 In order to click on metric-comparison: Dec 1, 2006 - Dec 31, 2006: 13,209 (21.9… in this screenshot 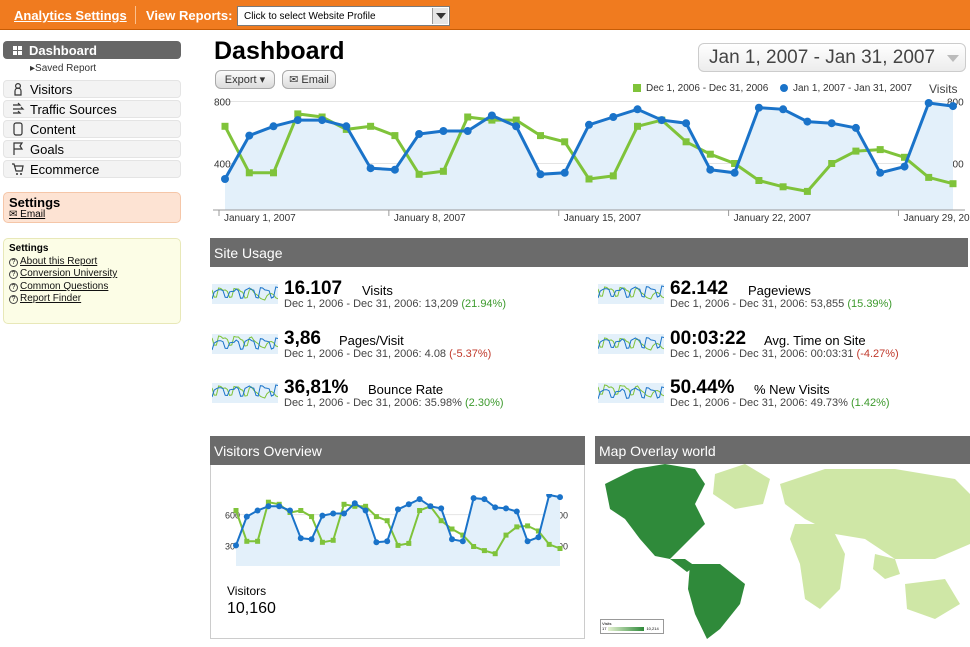, I will do `click(395, 304)`.